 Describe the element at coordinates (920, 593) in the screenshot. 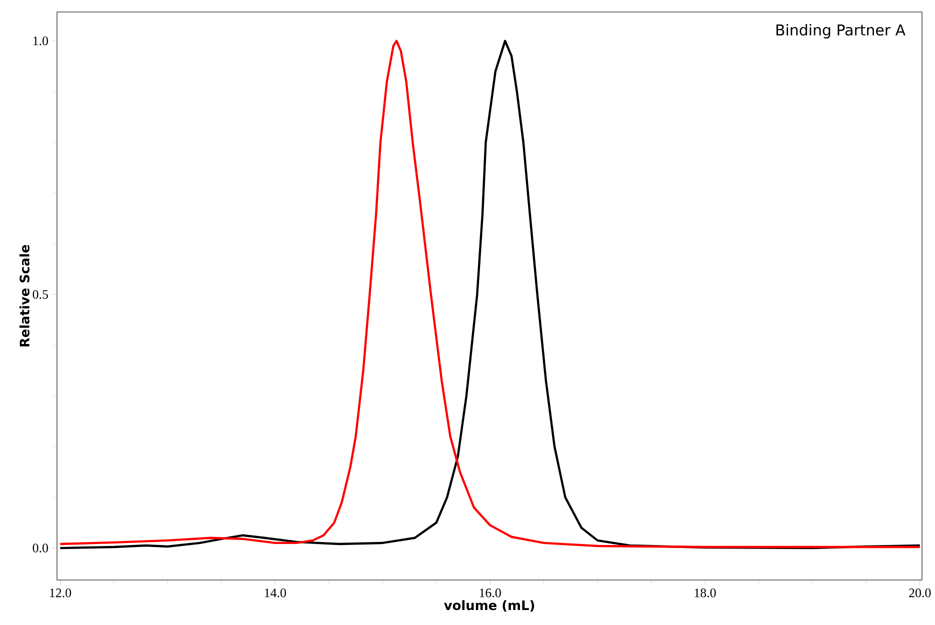

I see `x-tick-label: 20.0` at that location.